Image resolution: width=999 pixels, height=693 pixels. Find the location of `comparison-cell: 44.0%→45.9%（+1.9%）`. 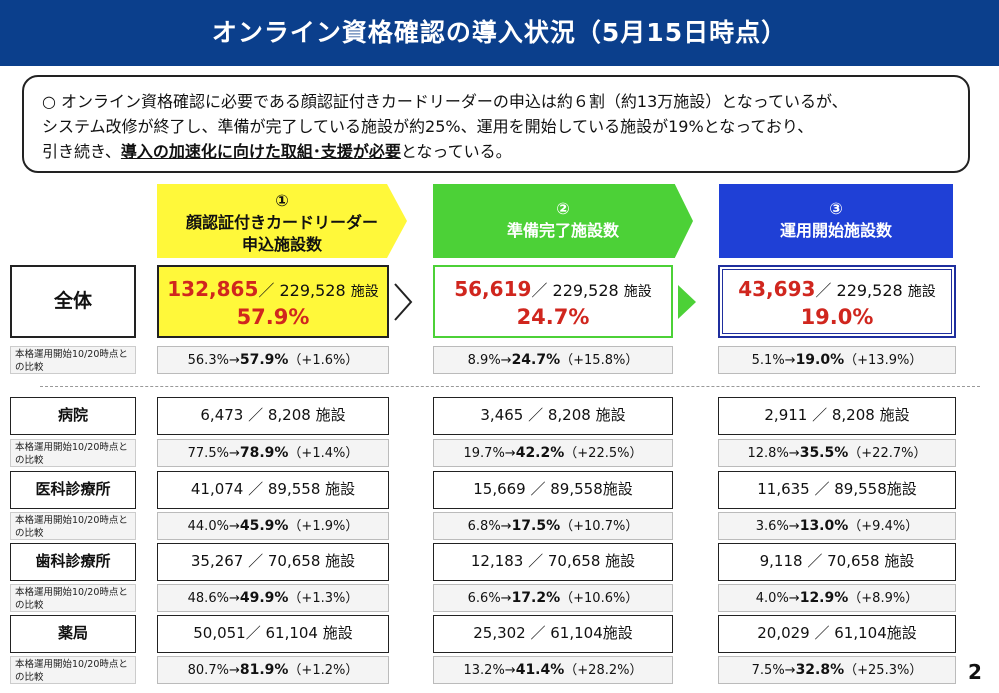

comparison-cell: 44.0%→45.9%（+1.9%） is located at coordinates (273, 526).